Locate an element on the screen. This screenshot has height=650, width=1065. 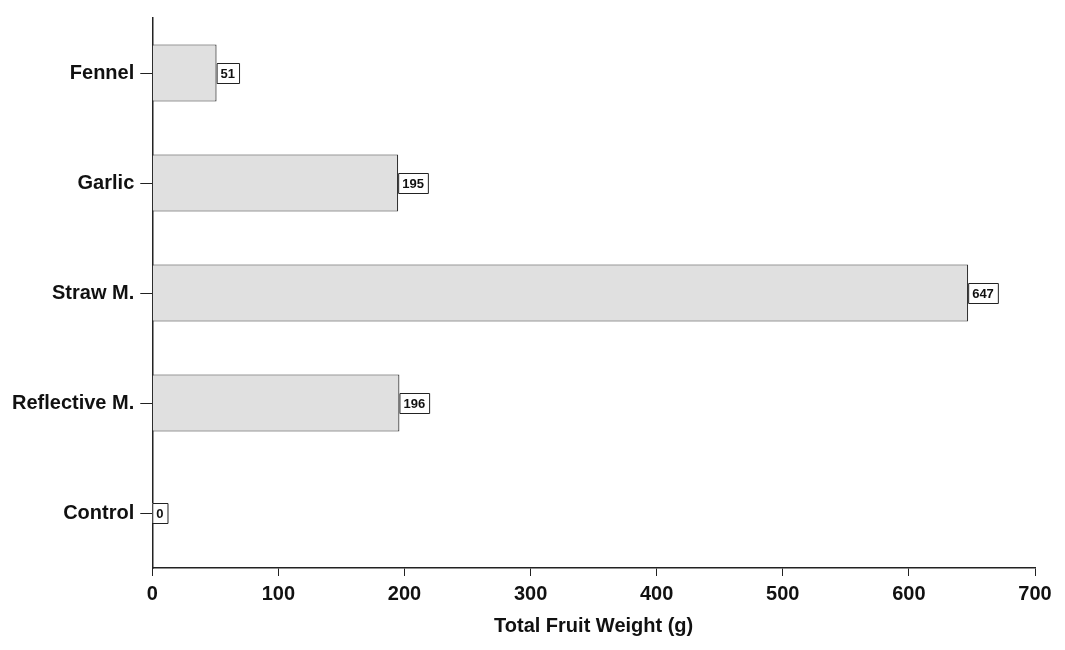
x-tick-label: 0 is located at coordinates (152, 592).